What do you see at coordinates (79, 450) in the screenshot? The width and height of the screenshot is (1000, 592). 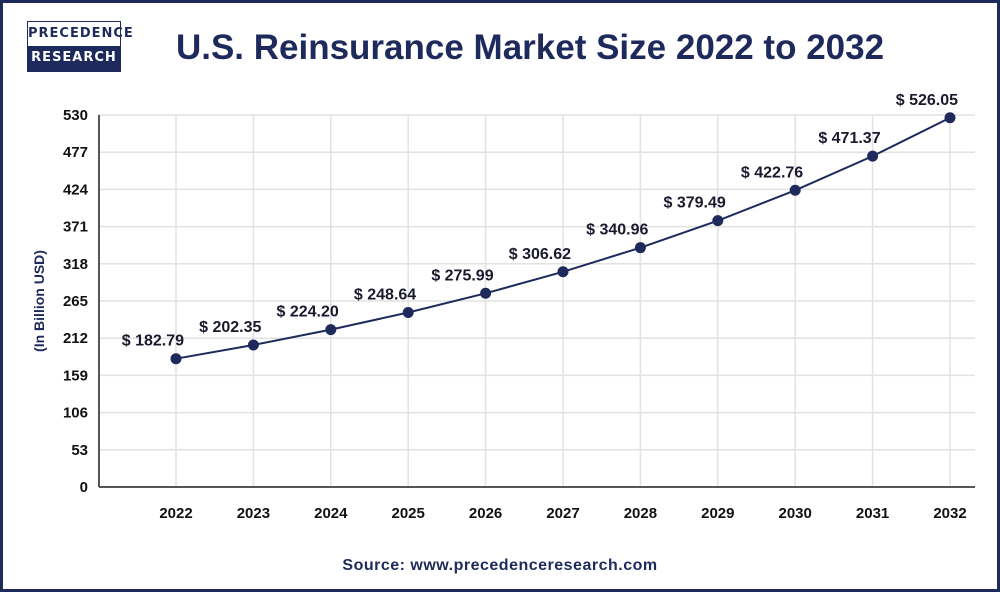 I see `y-tick-label: 53` at bounding box center [79, 450].